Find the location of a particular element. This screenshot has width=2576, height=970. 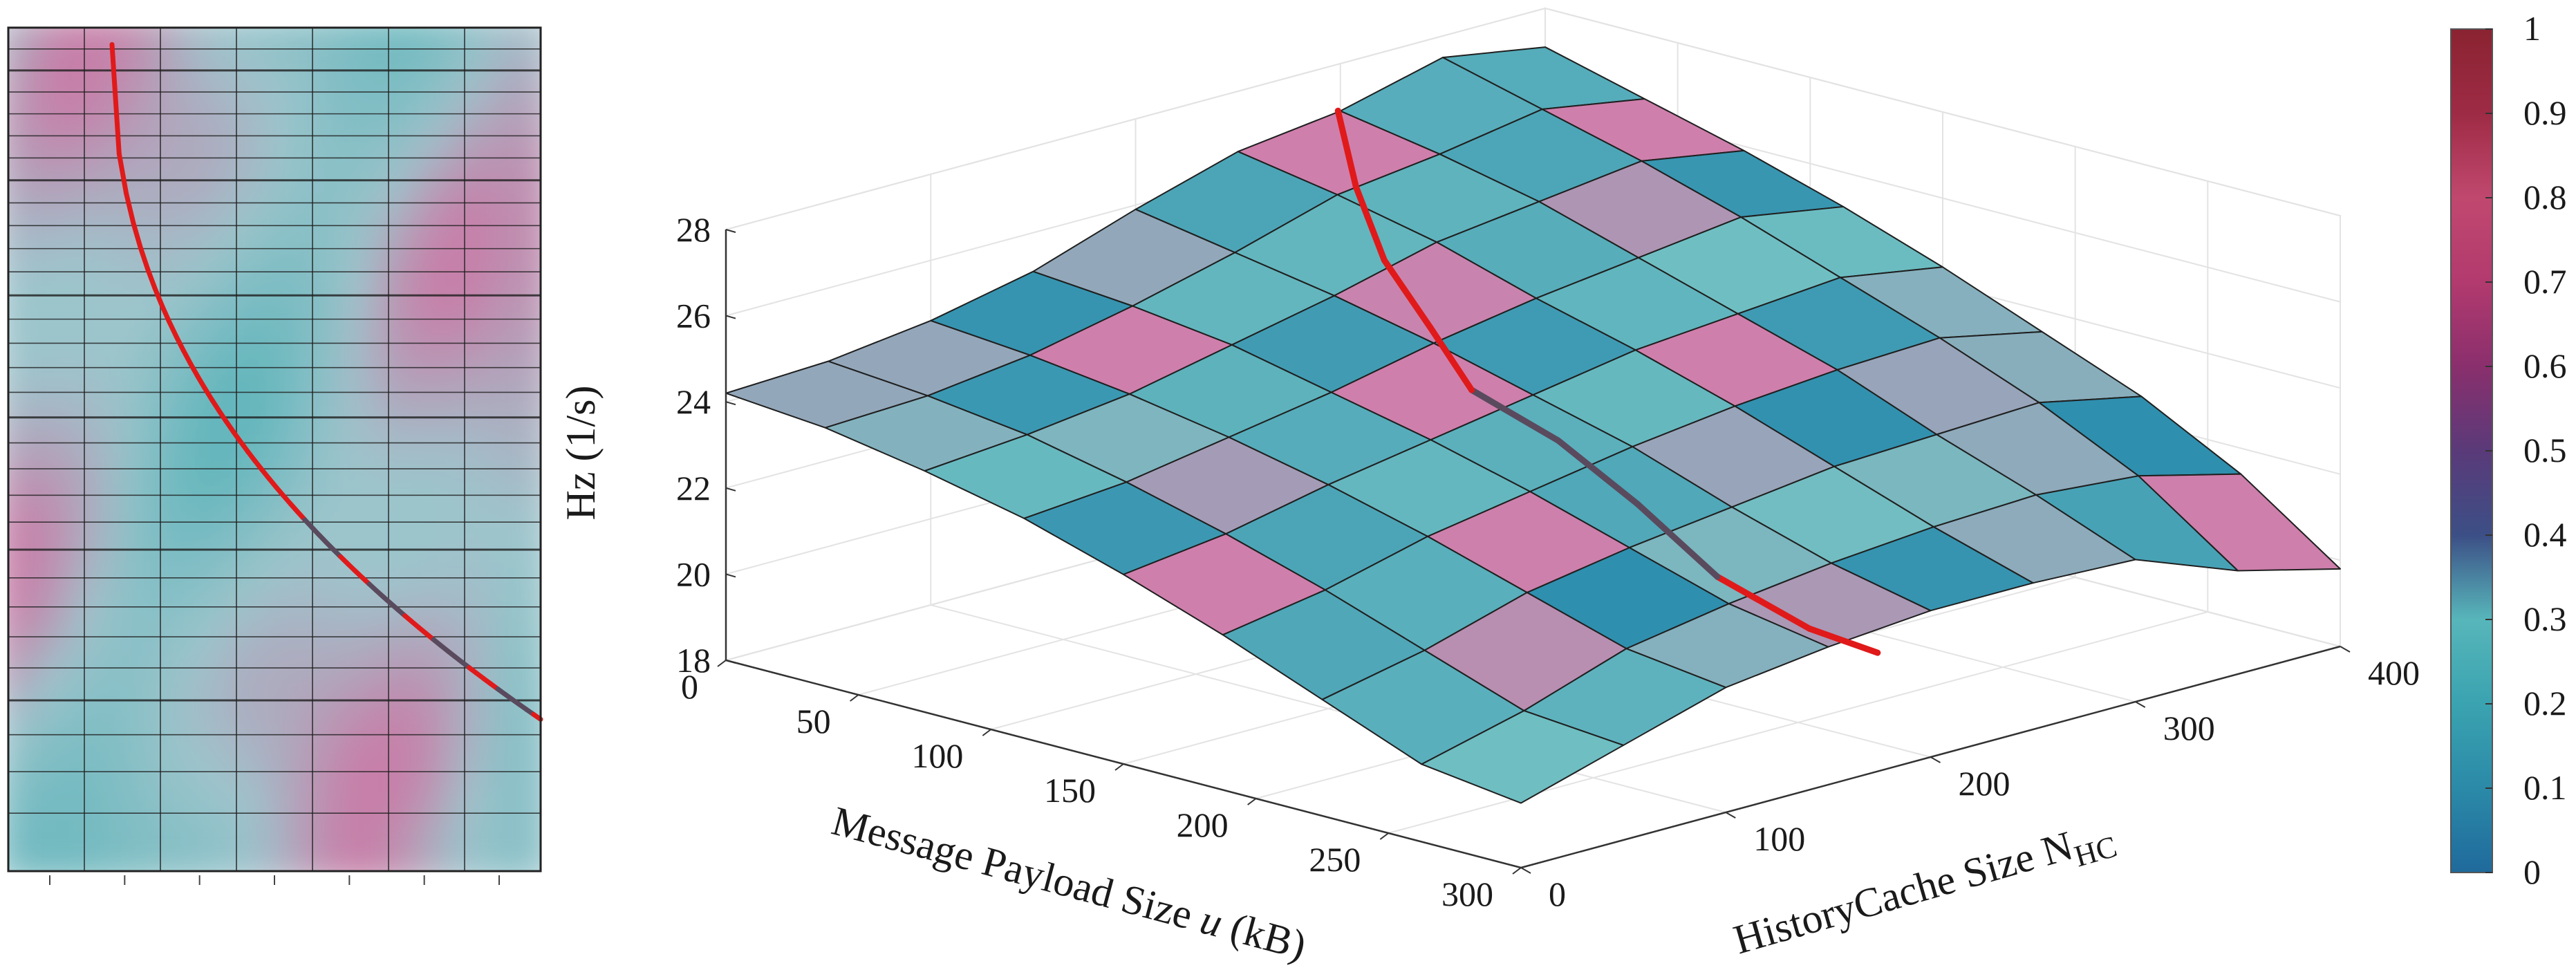

x-tick-label: 50 is located at coordinates (813, 721).